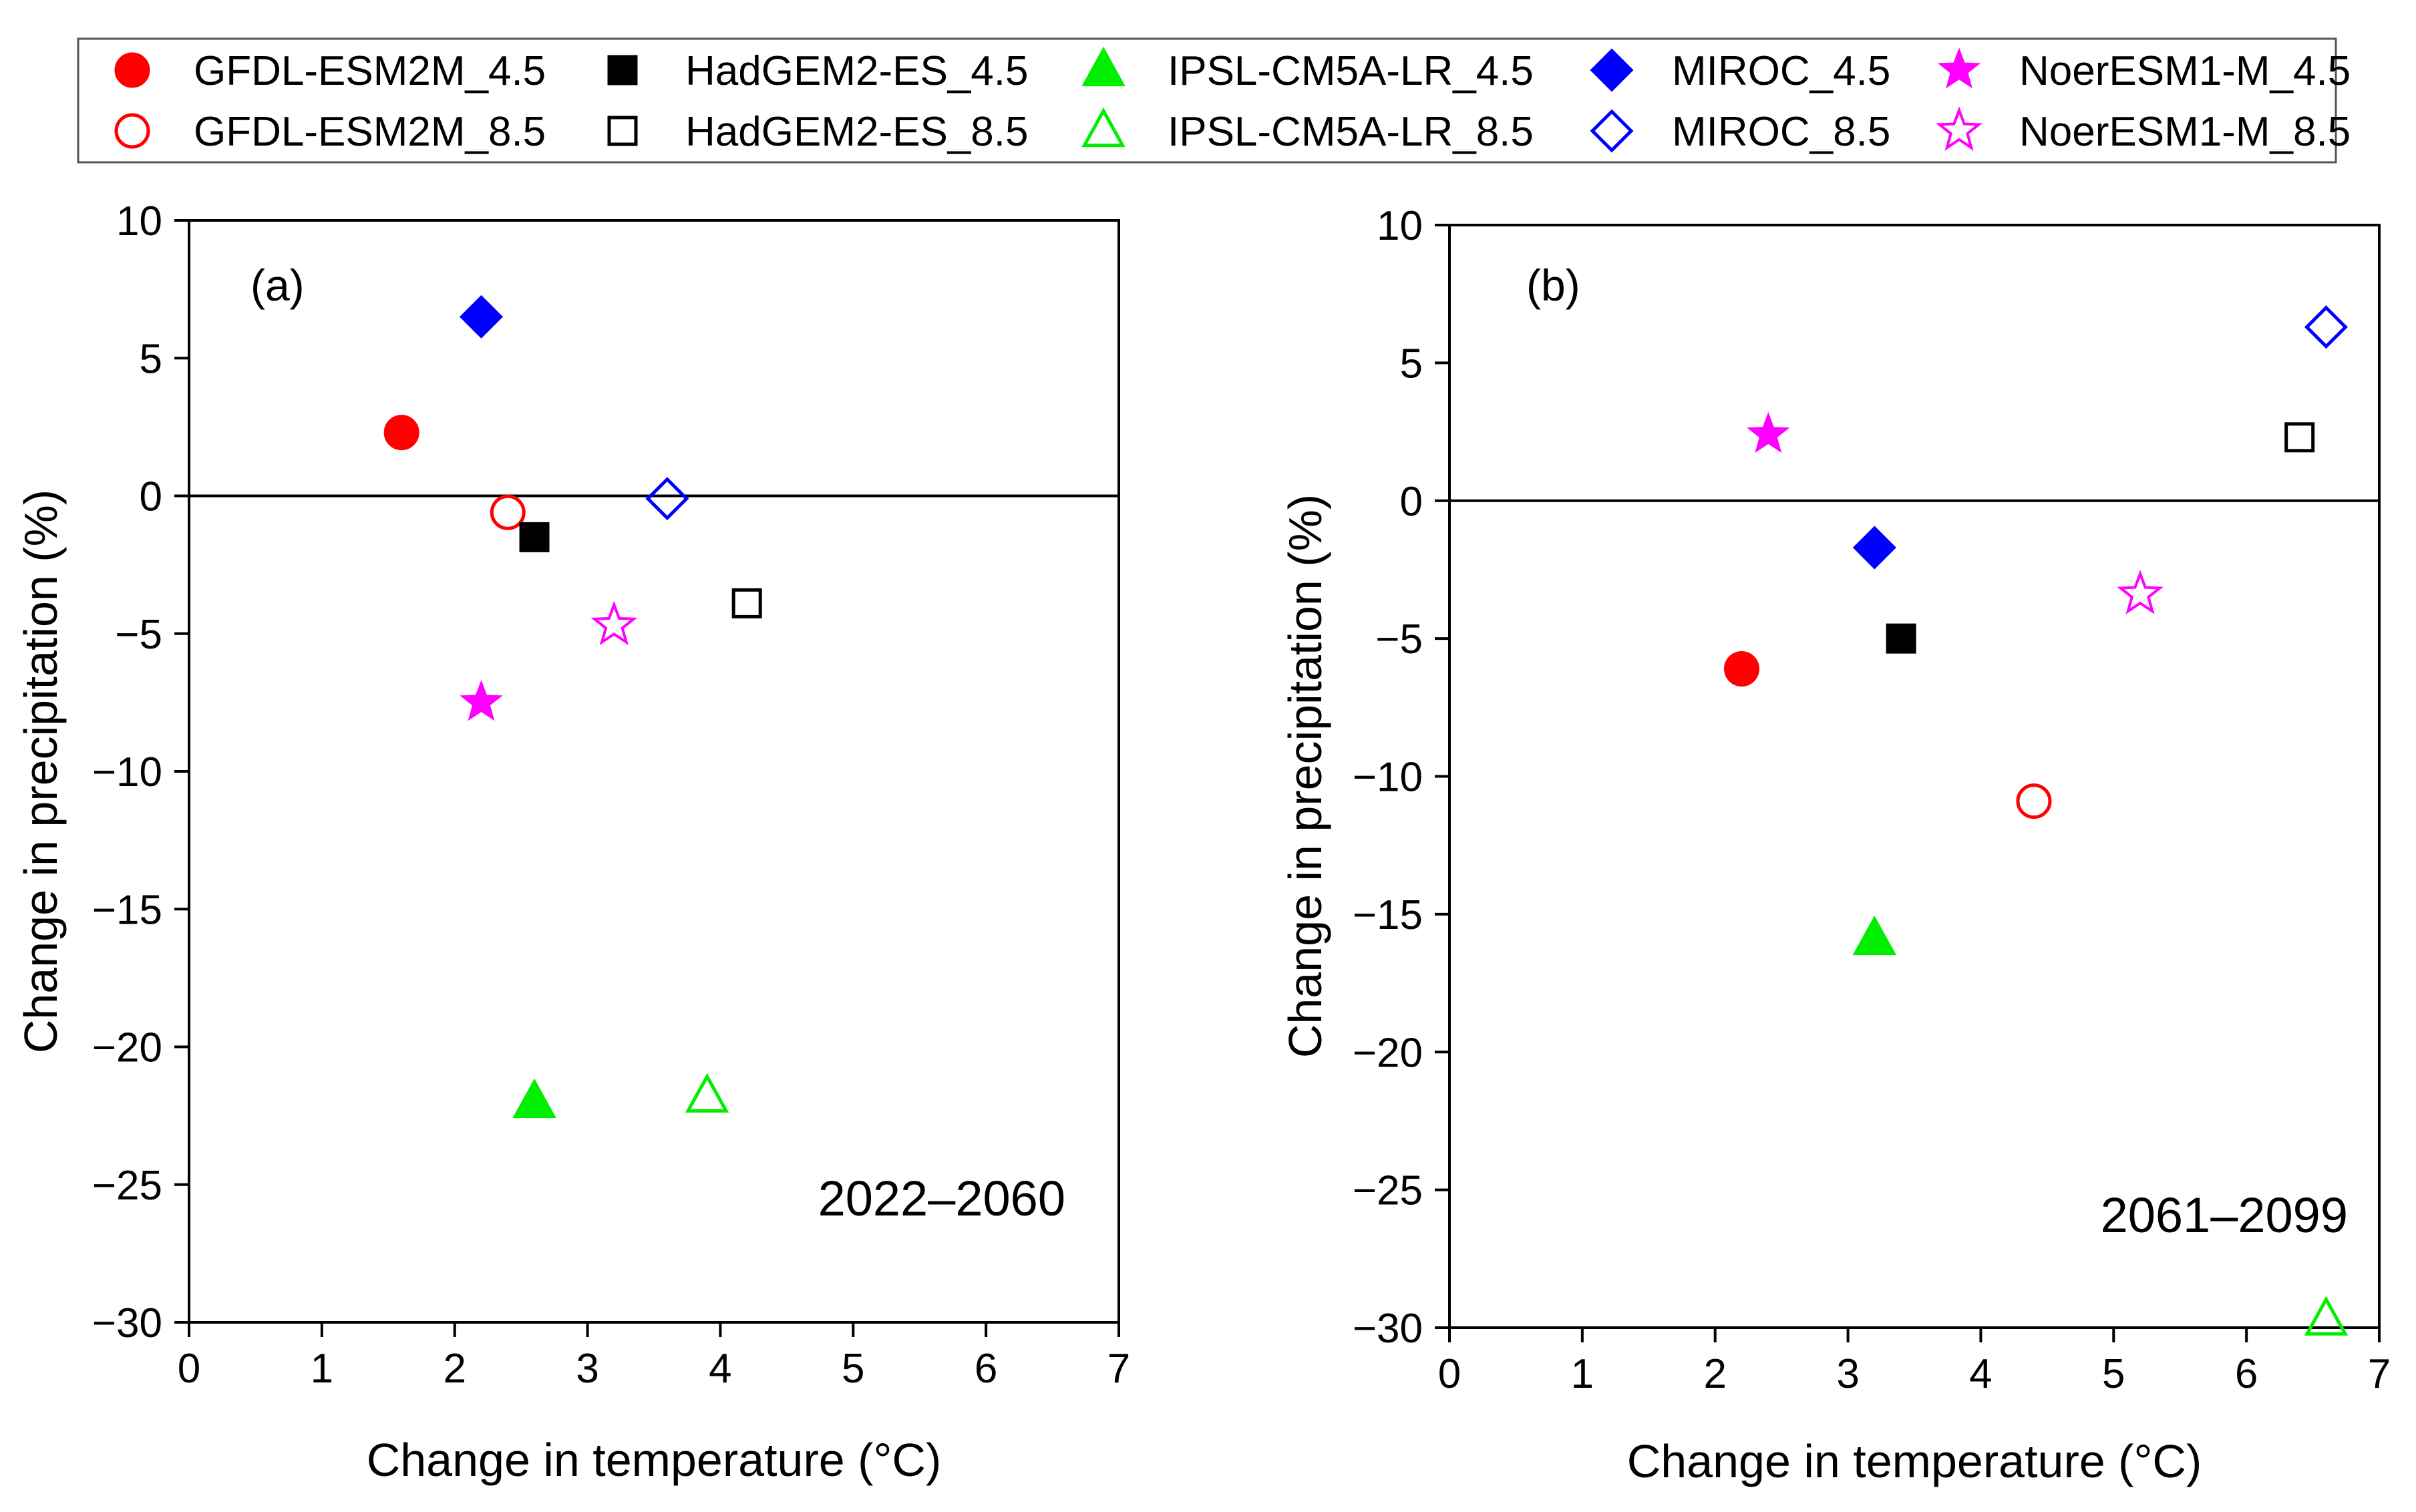 Image resolution: width=2416 pixels, height=1512 pixels. I want to click on legend-label-noeresm1-m-4-5: NoerESM1-M_4.5, so click(2185, 71).